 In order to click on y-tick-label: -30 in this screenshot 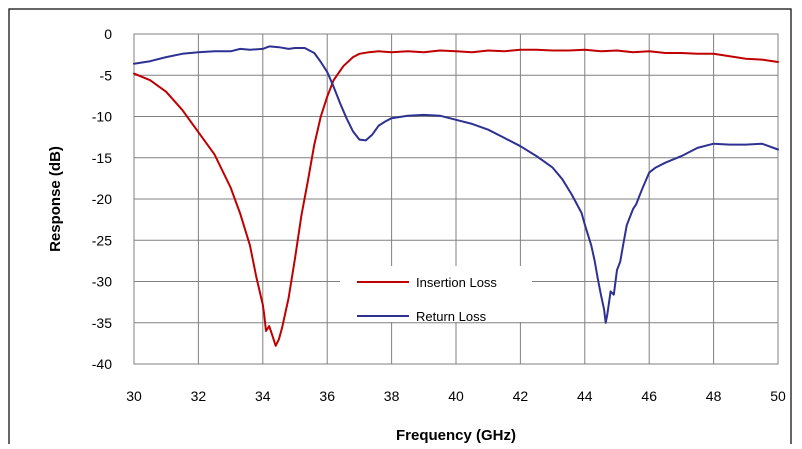, I will do `click(102, 282)`.